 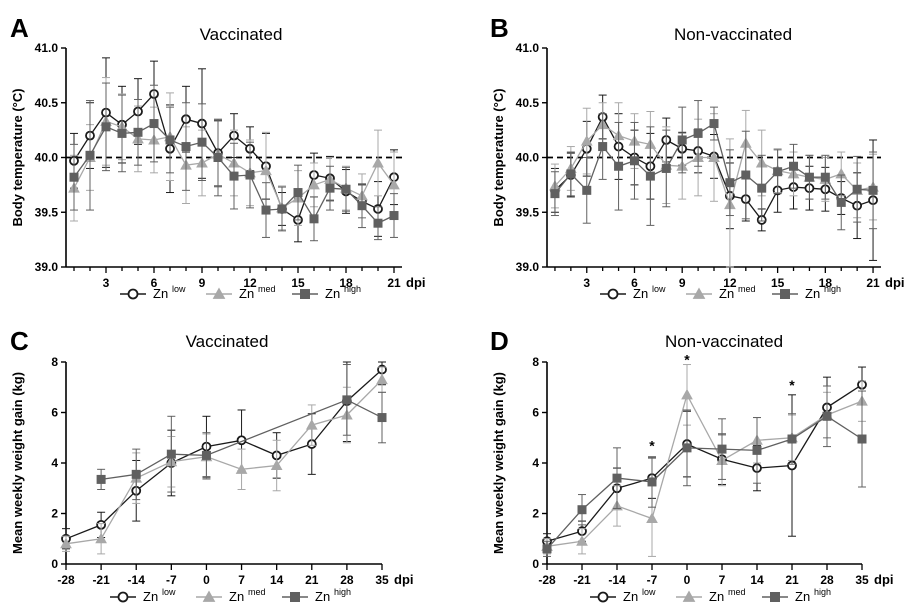 I want to click on series-med, so click(x=224, y=460).